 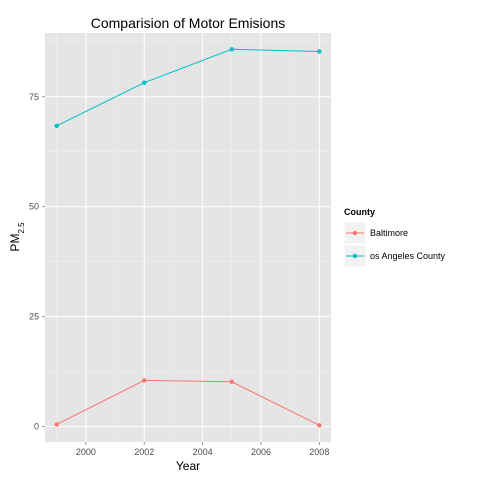 What do you see at coordinates (261, 452) in the screenshot?
I see `x-tick-label: 2006` at bounding box center [261, 452].